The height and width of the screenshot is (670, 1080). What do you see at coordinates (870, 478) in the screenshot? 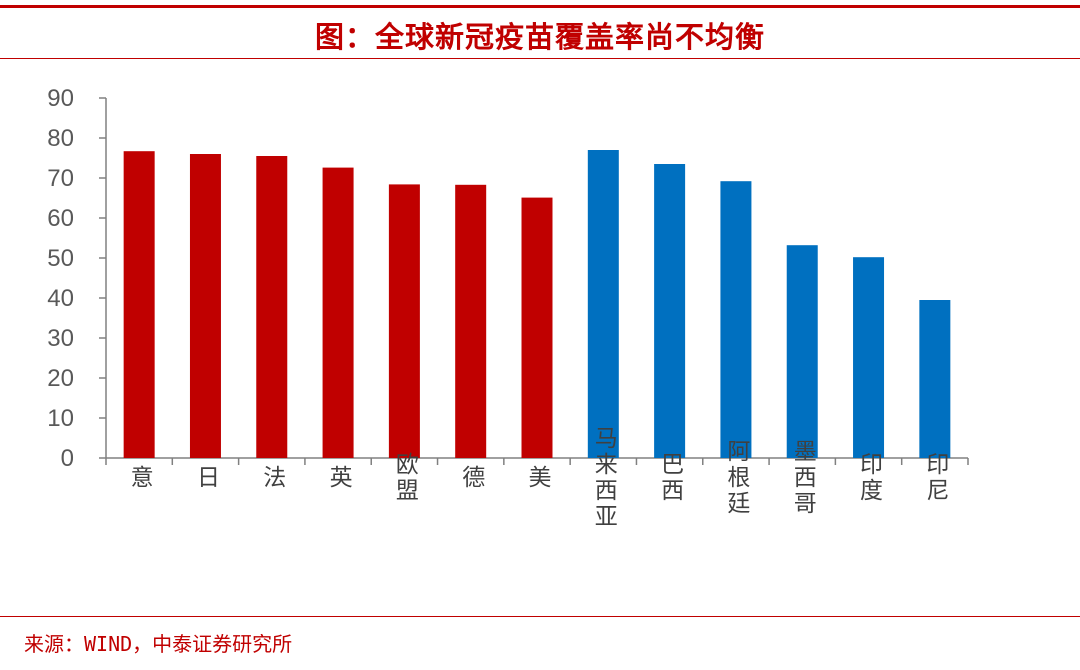
I see `x-tick-label: 印度` at bounding box center [870, 478].